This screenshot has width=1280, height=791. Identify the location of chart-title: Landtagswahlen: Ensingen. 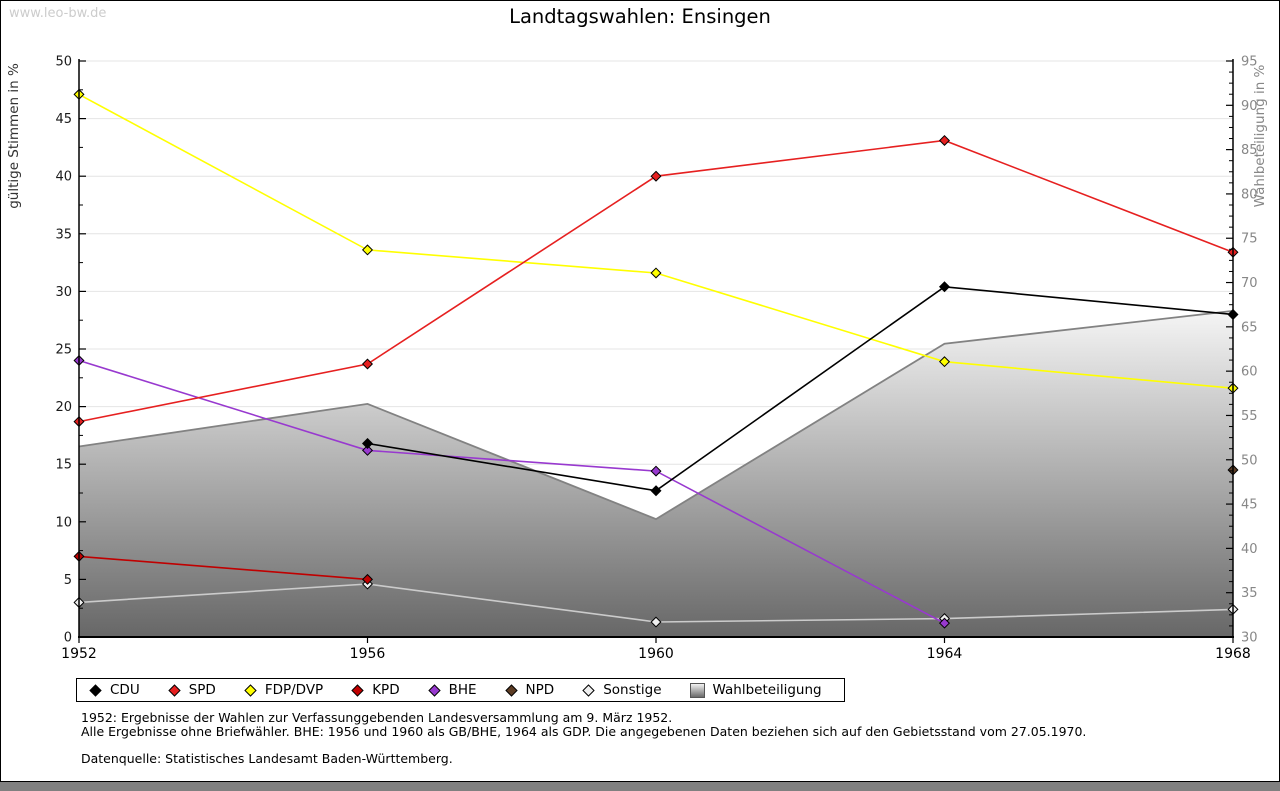
(640, 16).